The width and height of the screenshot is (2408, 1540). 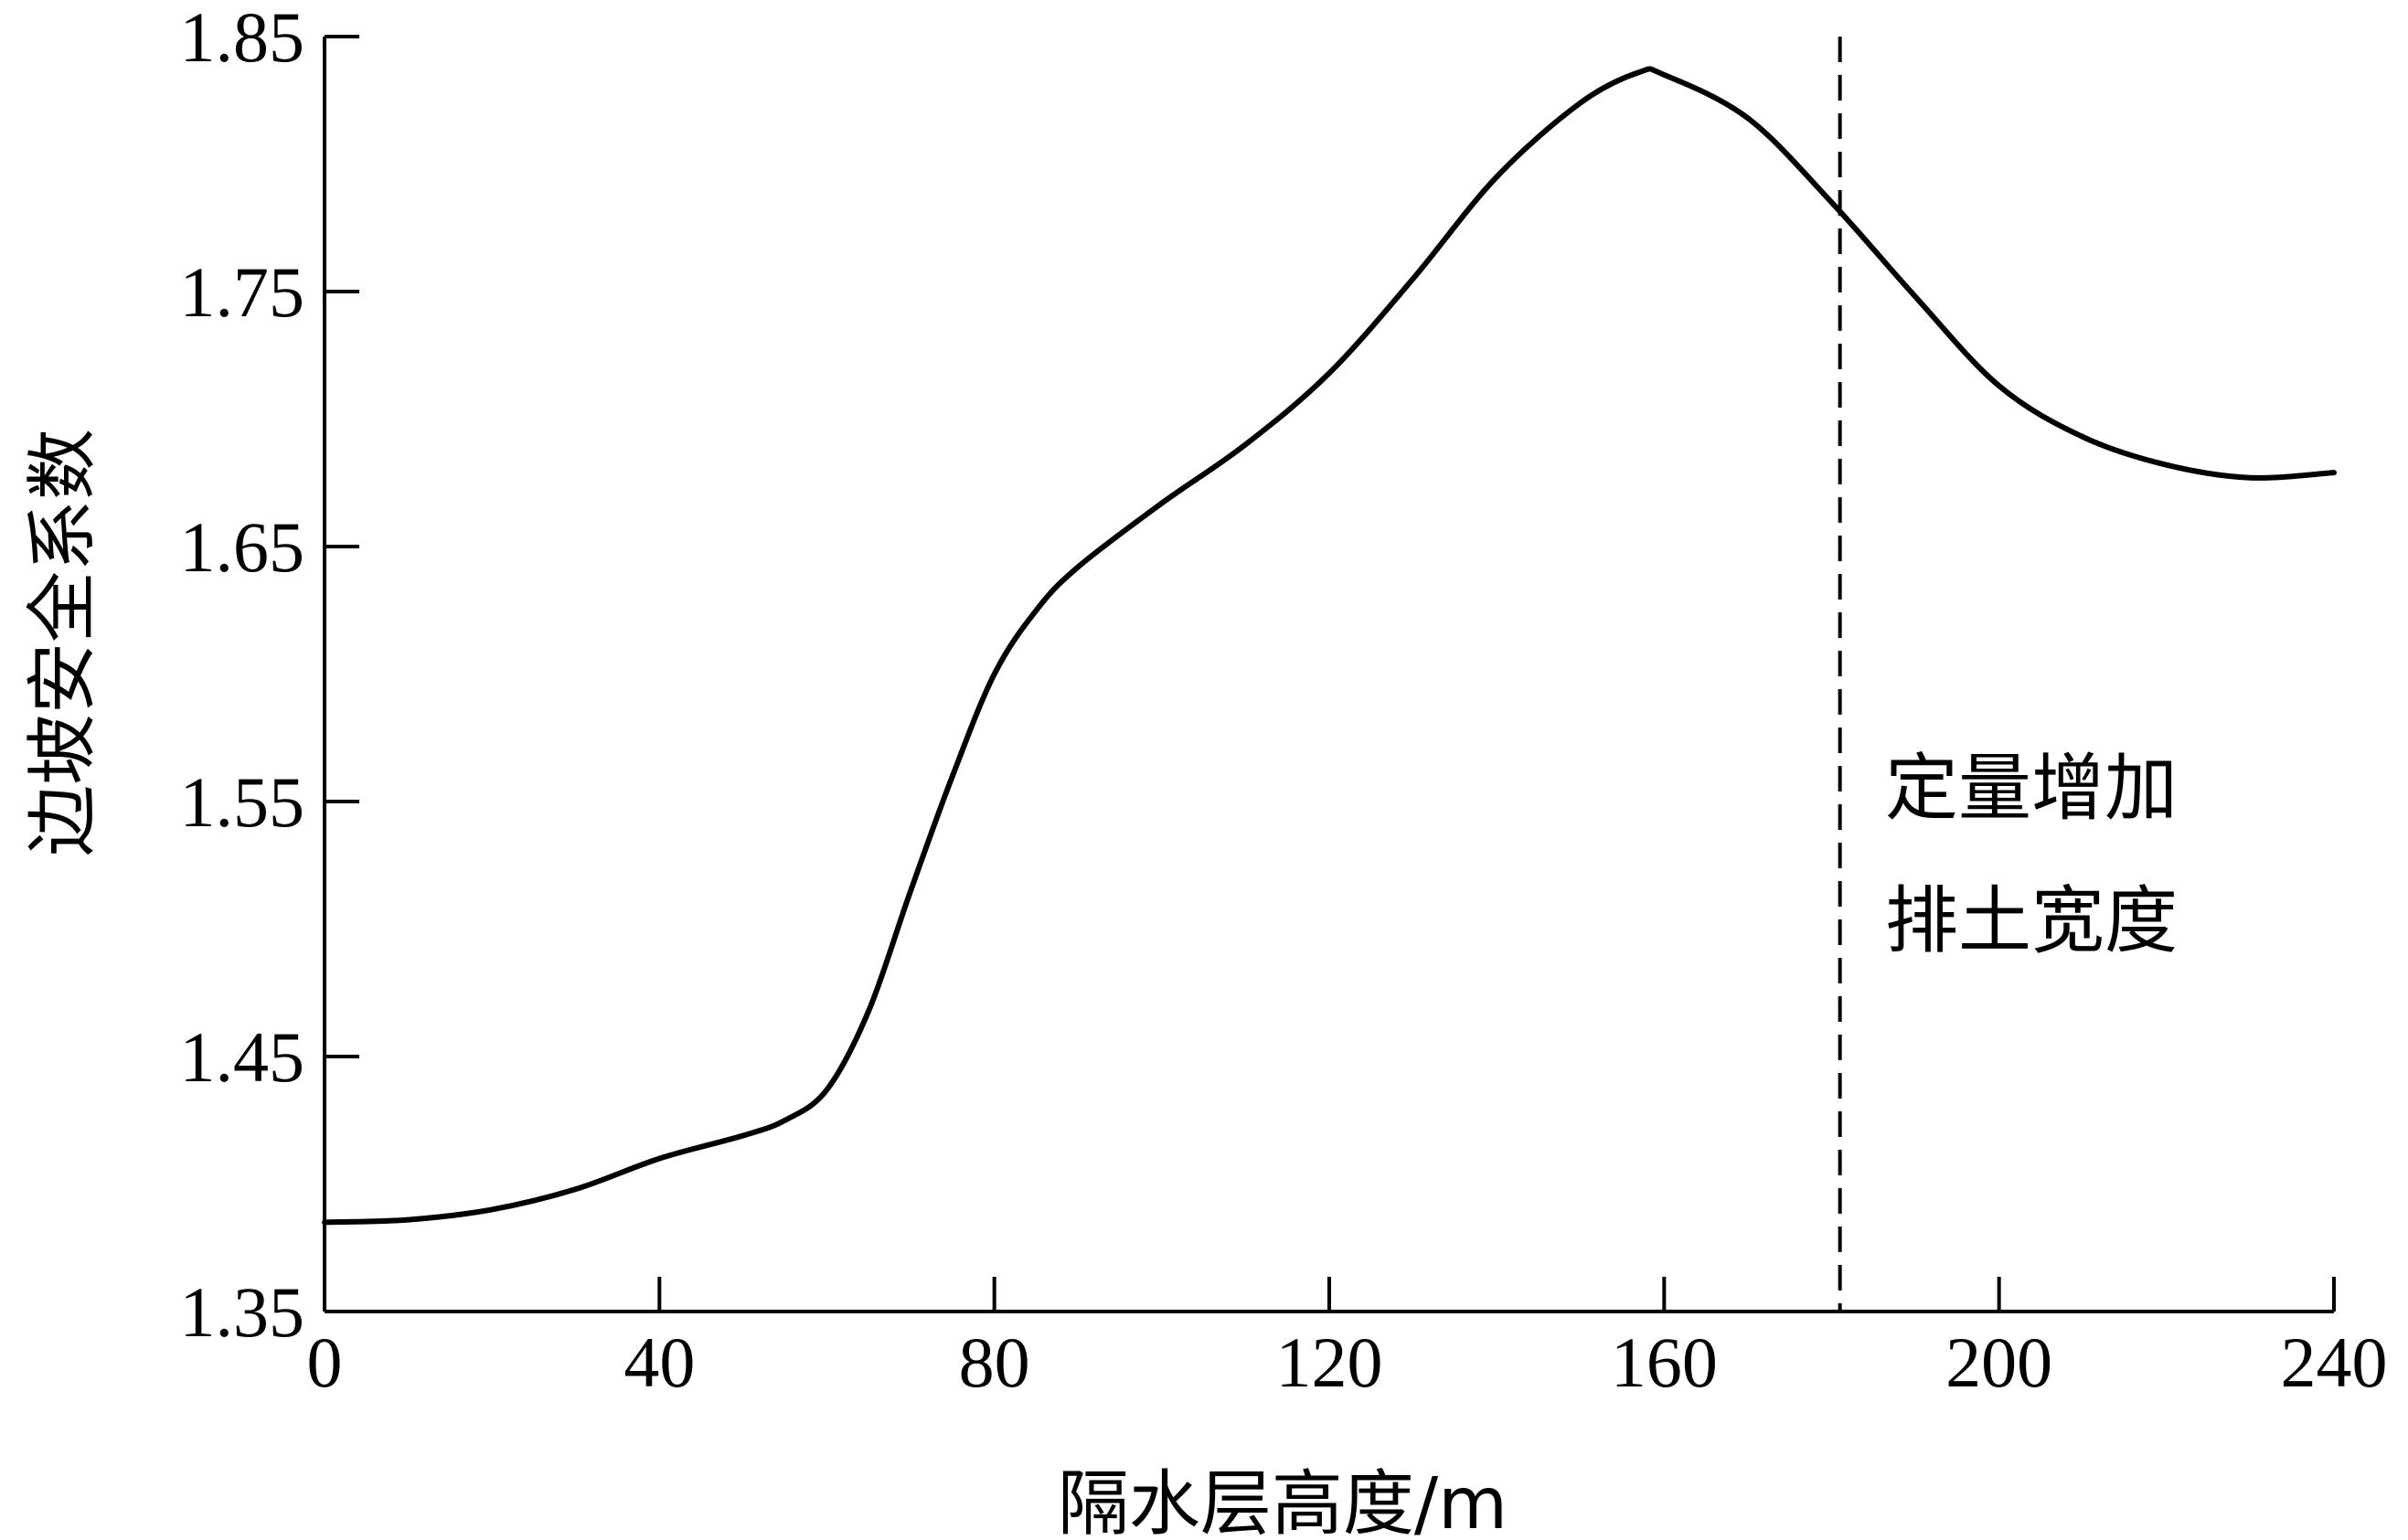 I want to click on x-tick-label: 0, so click(x=325, y=1362).